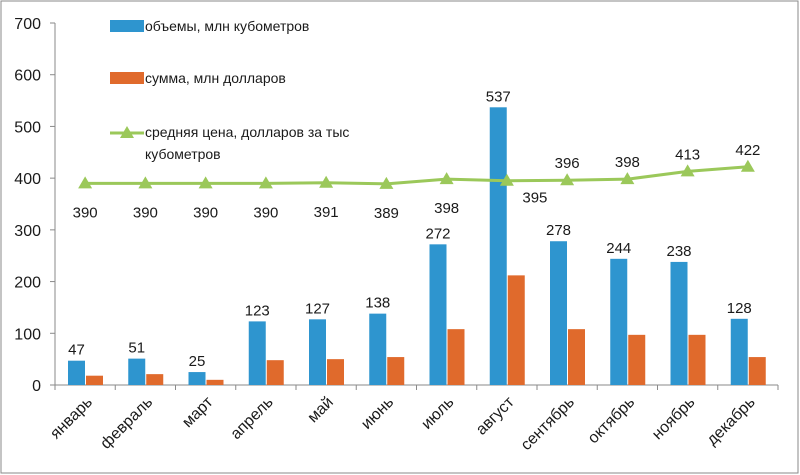  Describe the element at coordinates (317, 308) in the screenshot. I see `data-label-volume: 127` at that location.